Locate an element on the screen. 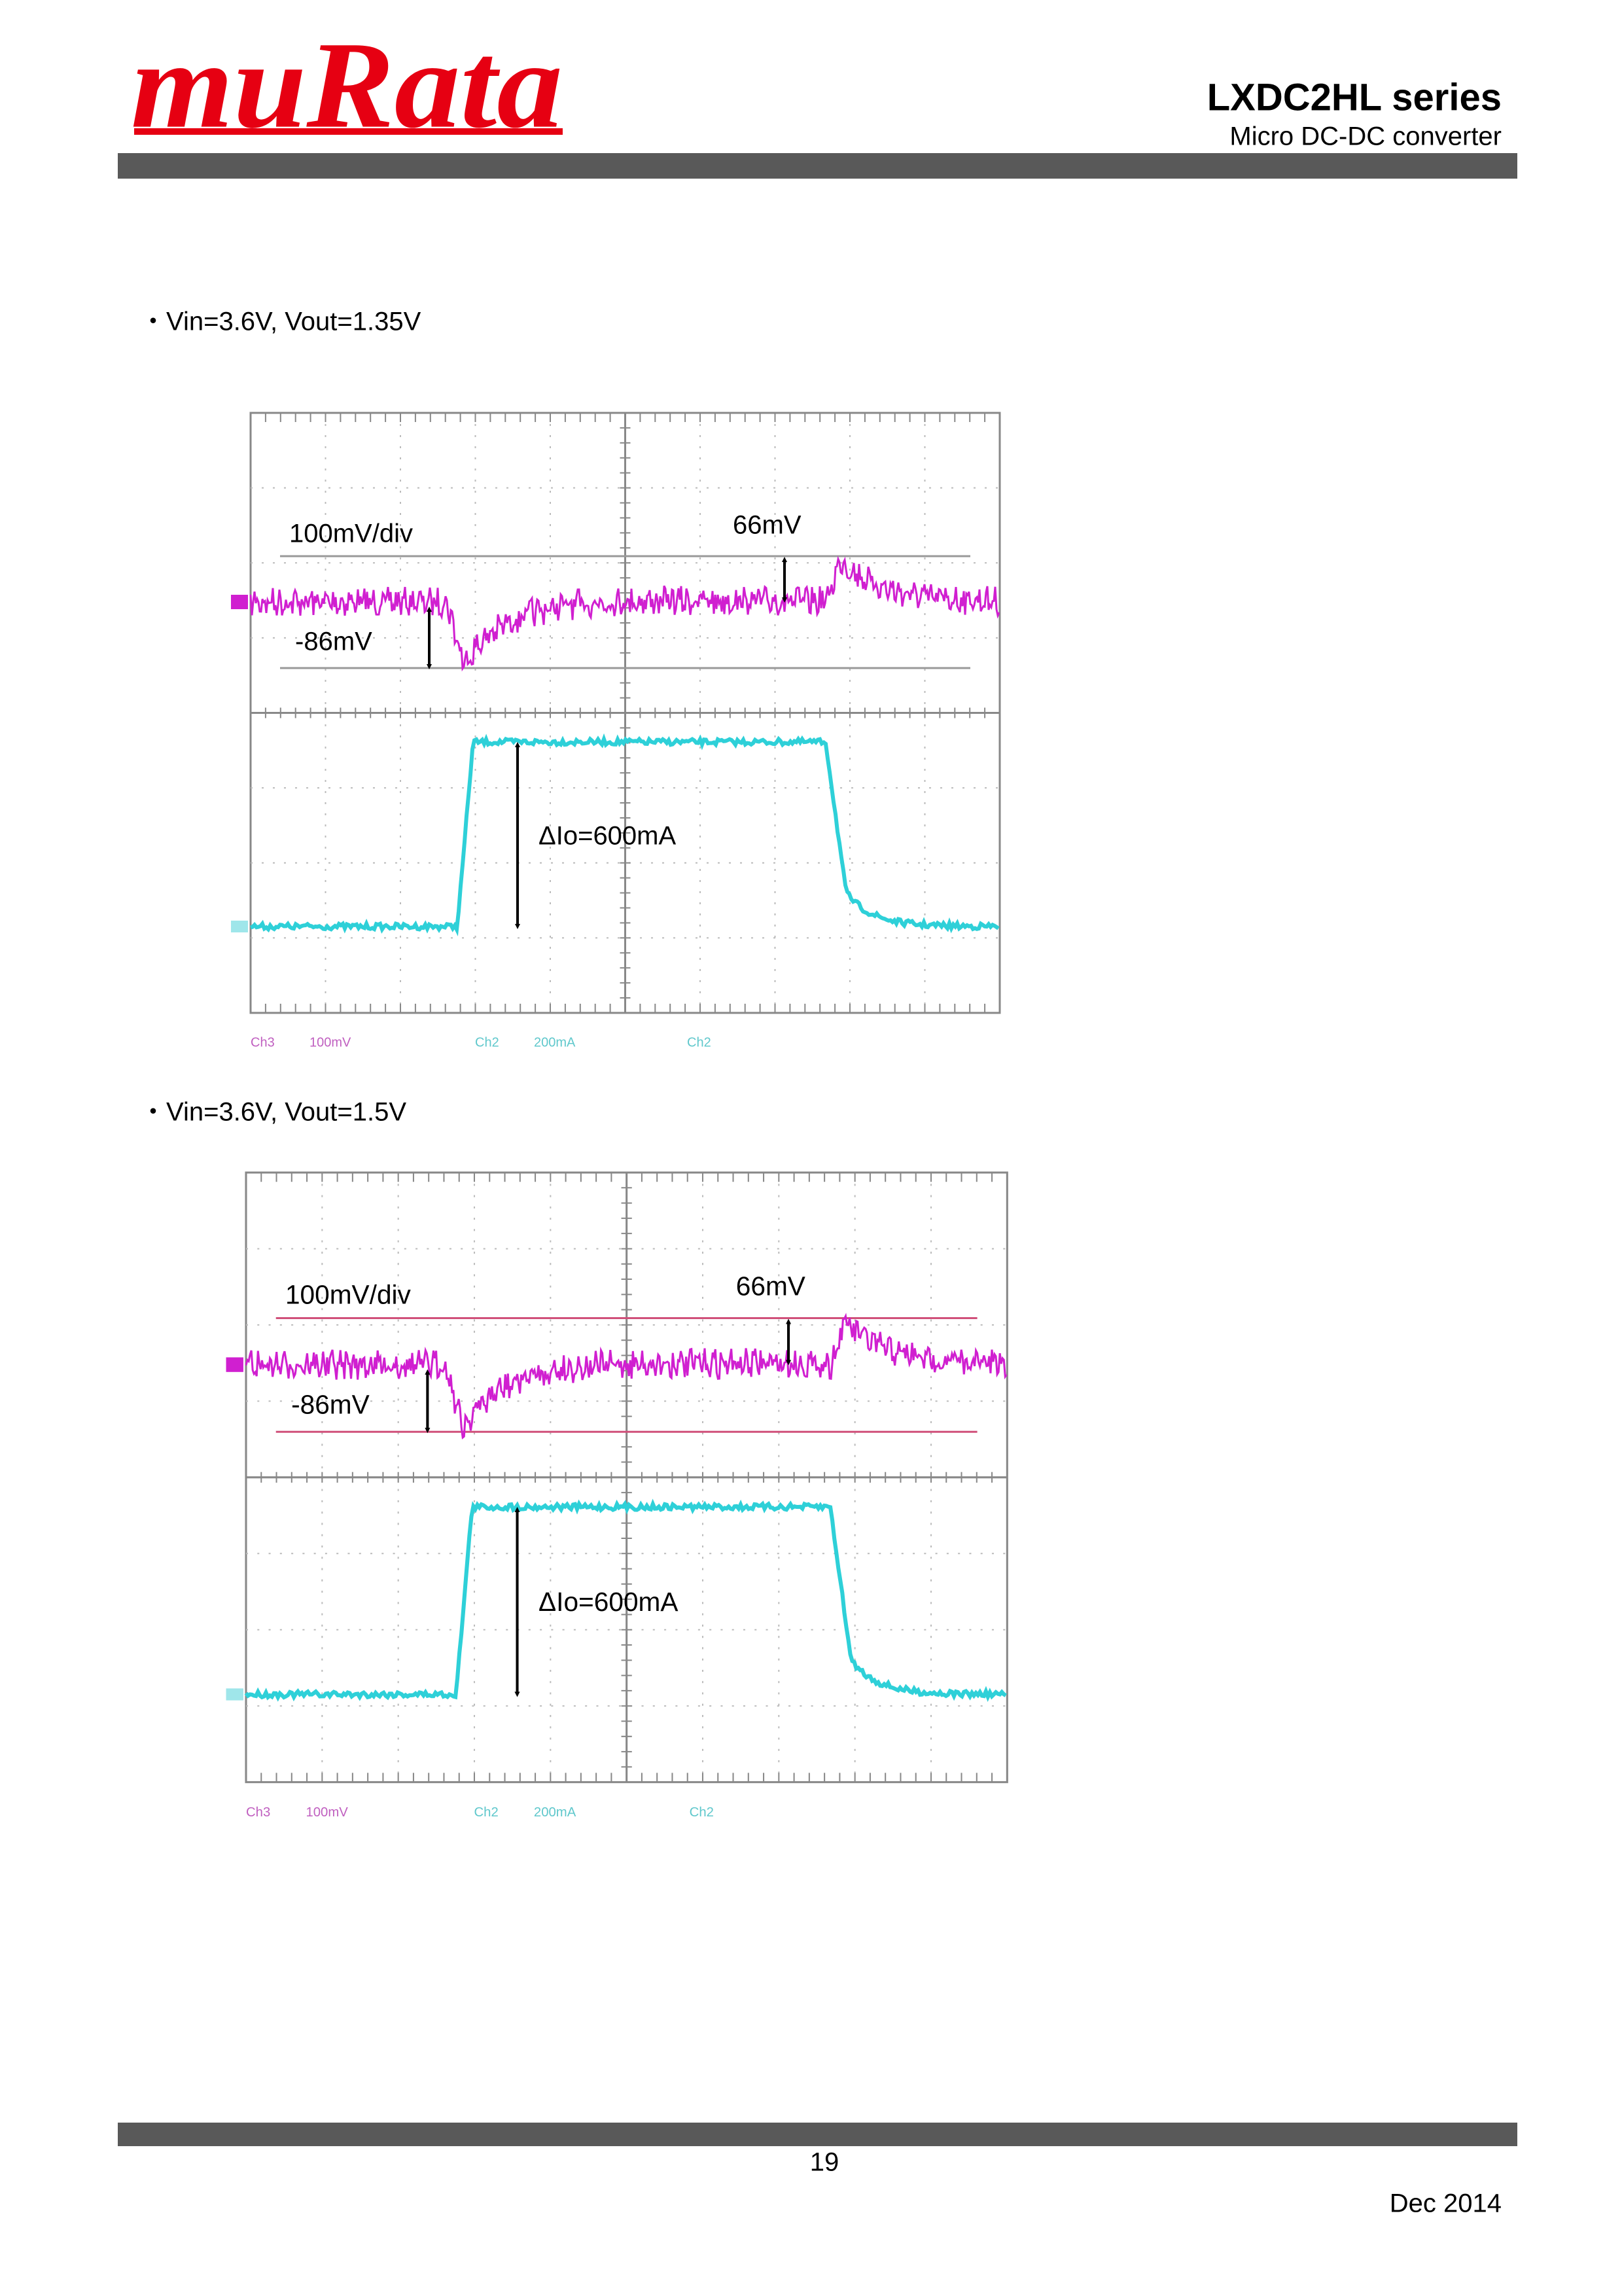 The height and width of the screenshot is (2296, 1622). footer-bar is located at coordinates (817, 2134).